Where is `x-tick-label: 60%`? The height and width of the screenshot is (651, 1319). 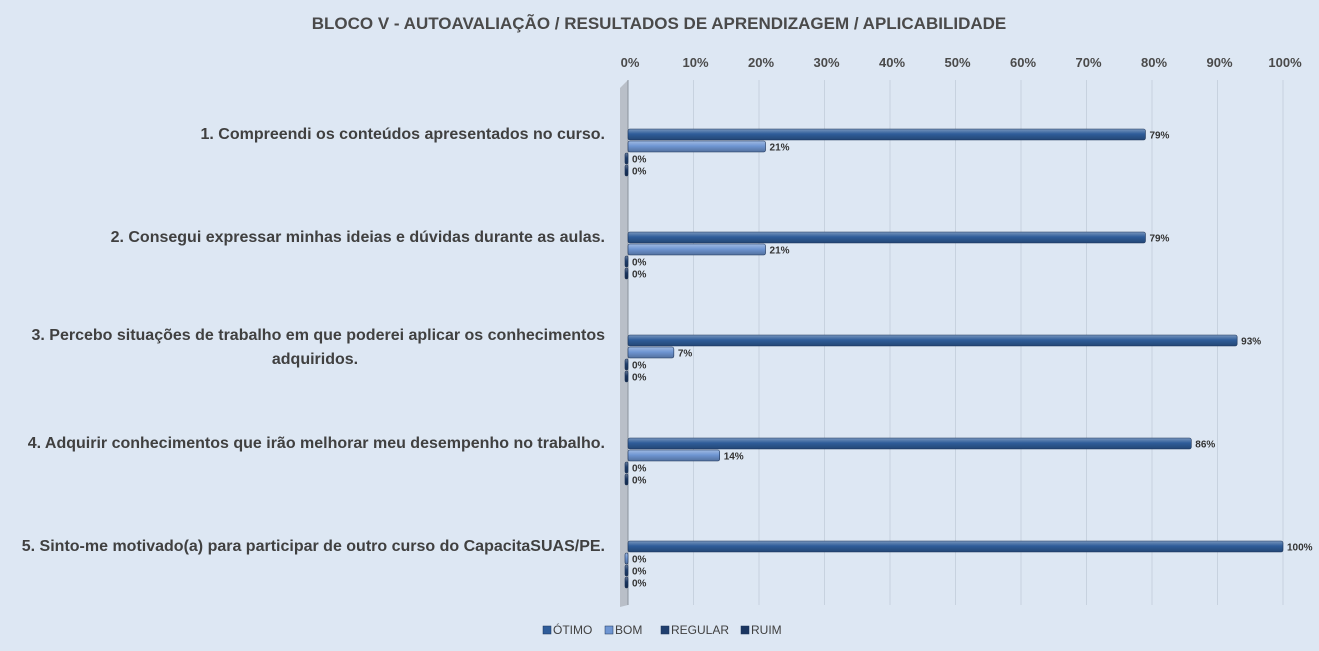
x-tick-label: 60% is located at coordinates (1023, 62).